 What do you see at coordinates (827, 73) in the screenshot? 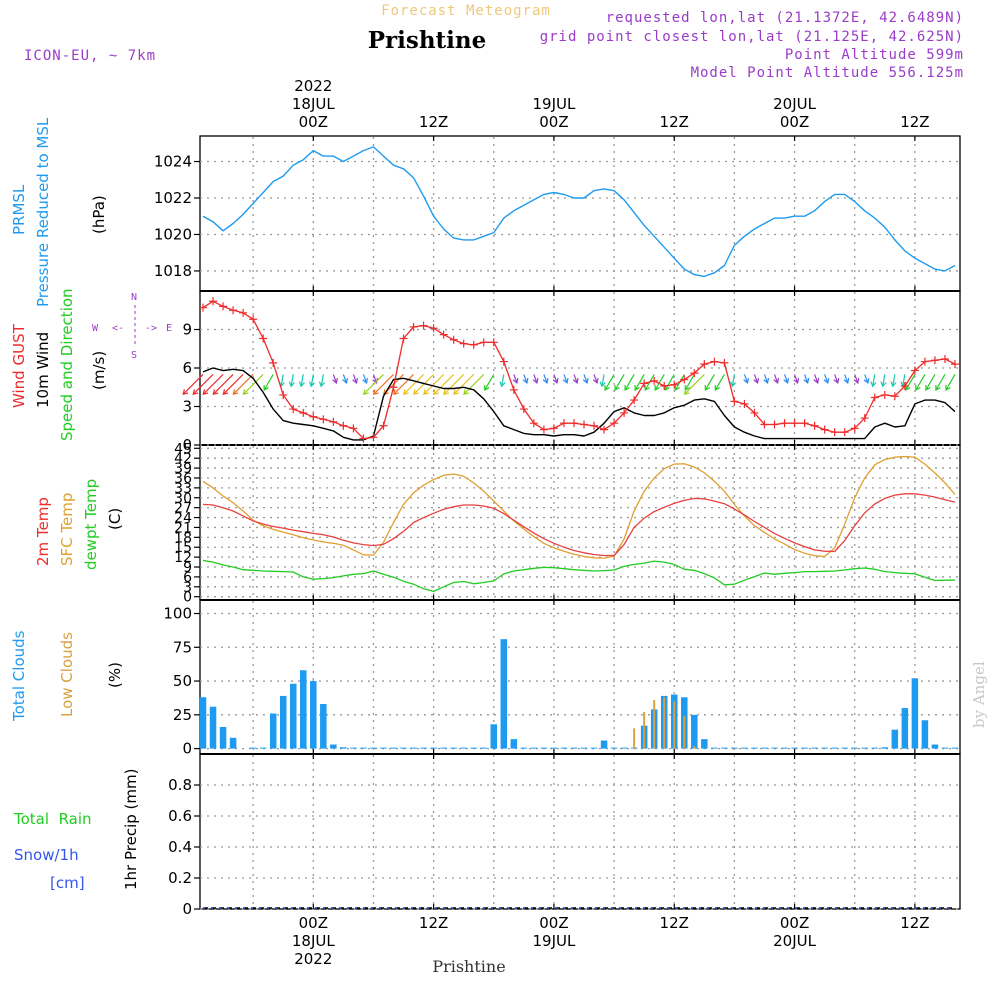
I see `model-altitude: Model Point Altitude 556.125m` at bounding box center [827, 73].